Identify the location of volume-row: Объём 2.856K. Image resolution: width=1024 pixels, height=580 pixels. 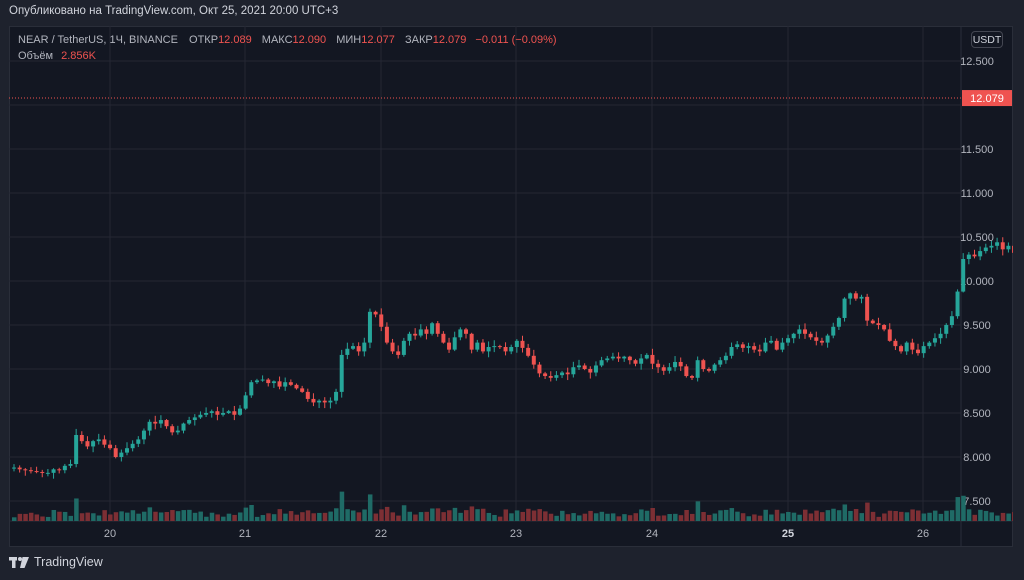
(287, 56).